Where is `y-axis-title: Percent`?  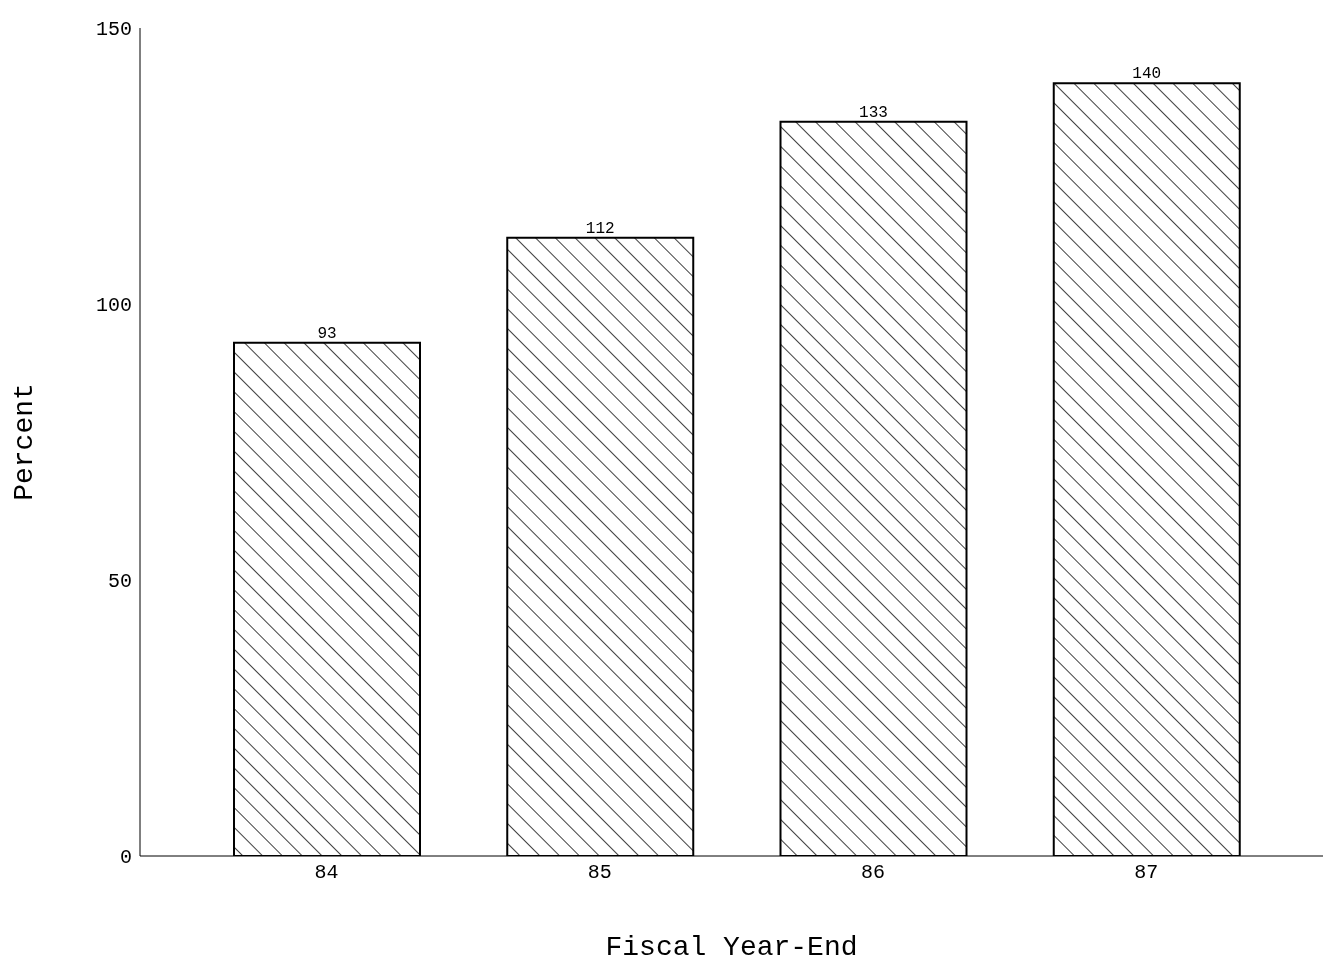 y-axis-title: Percent is located at coordinates (24, 442).